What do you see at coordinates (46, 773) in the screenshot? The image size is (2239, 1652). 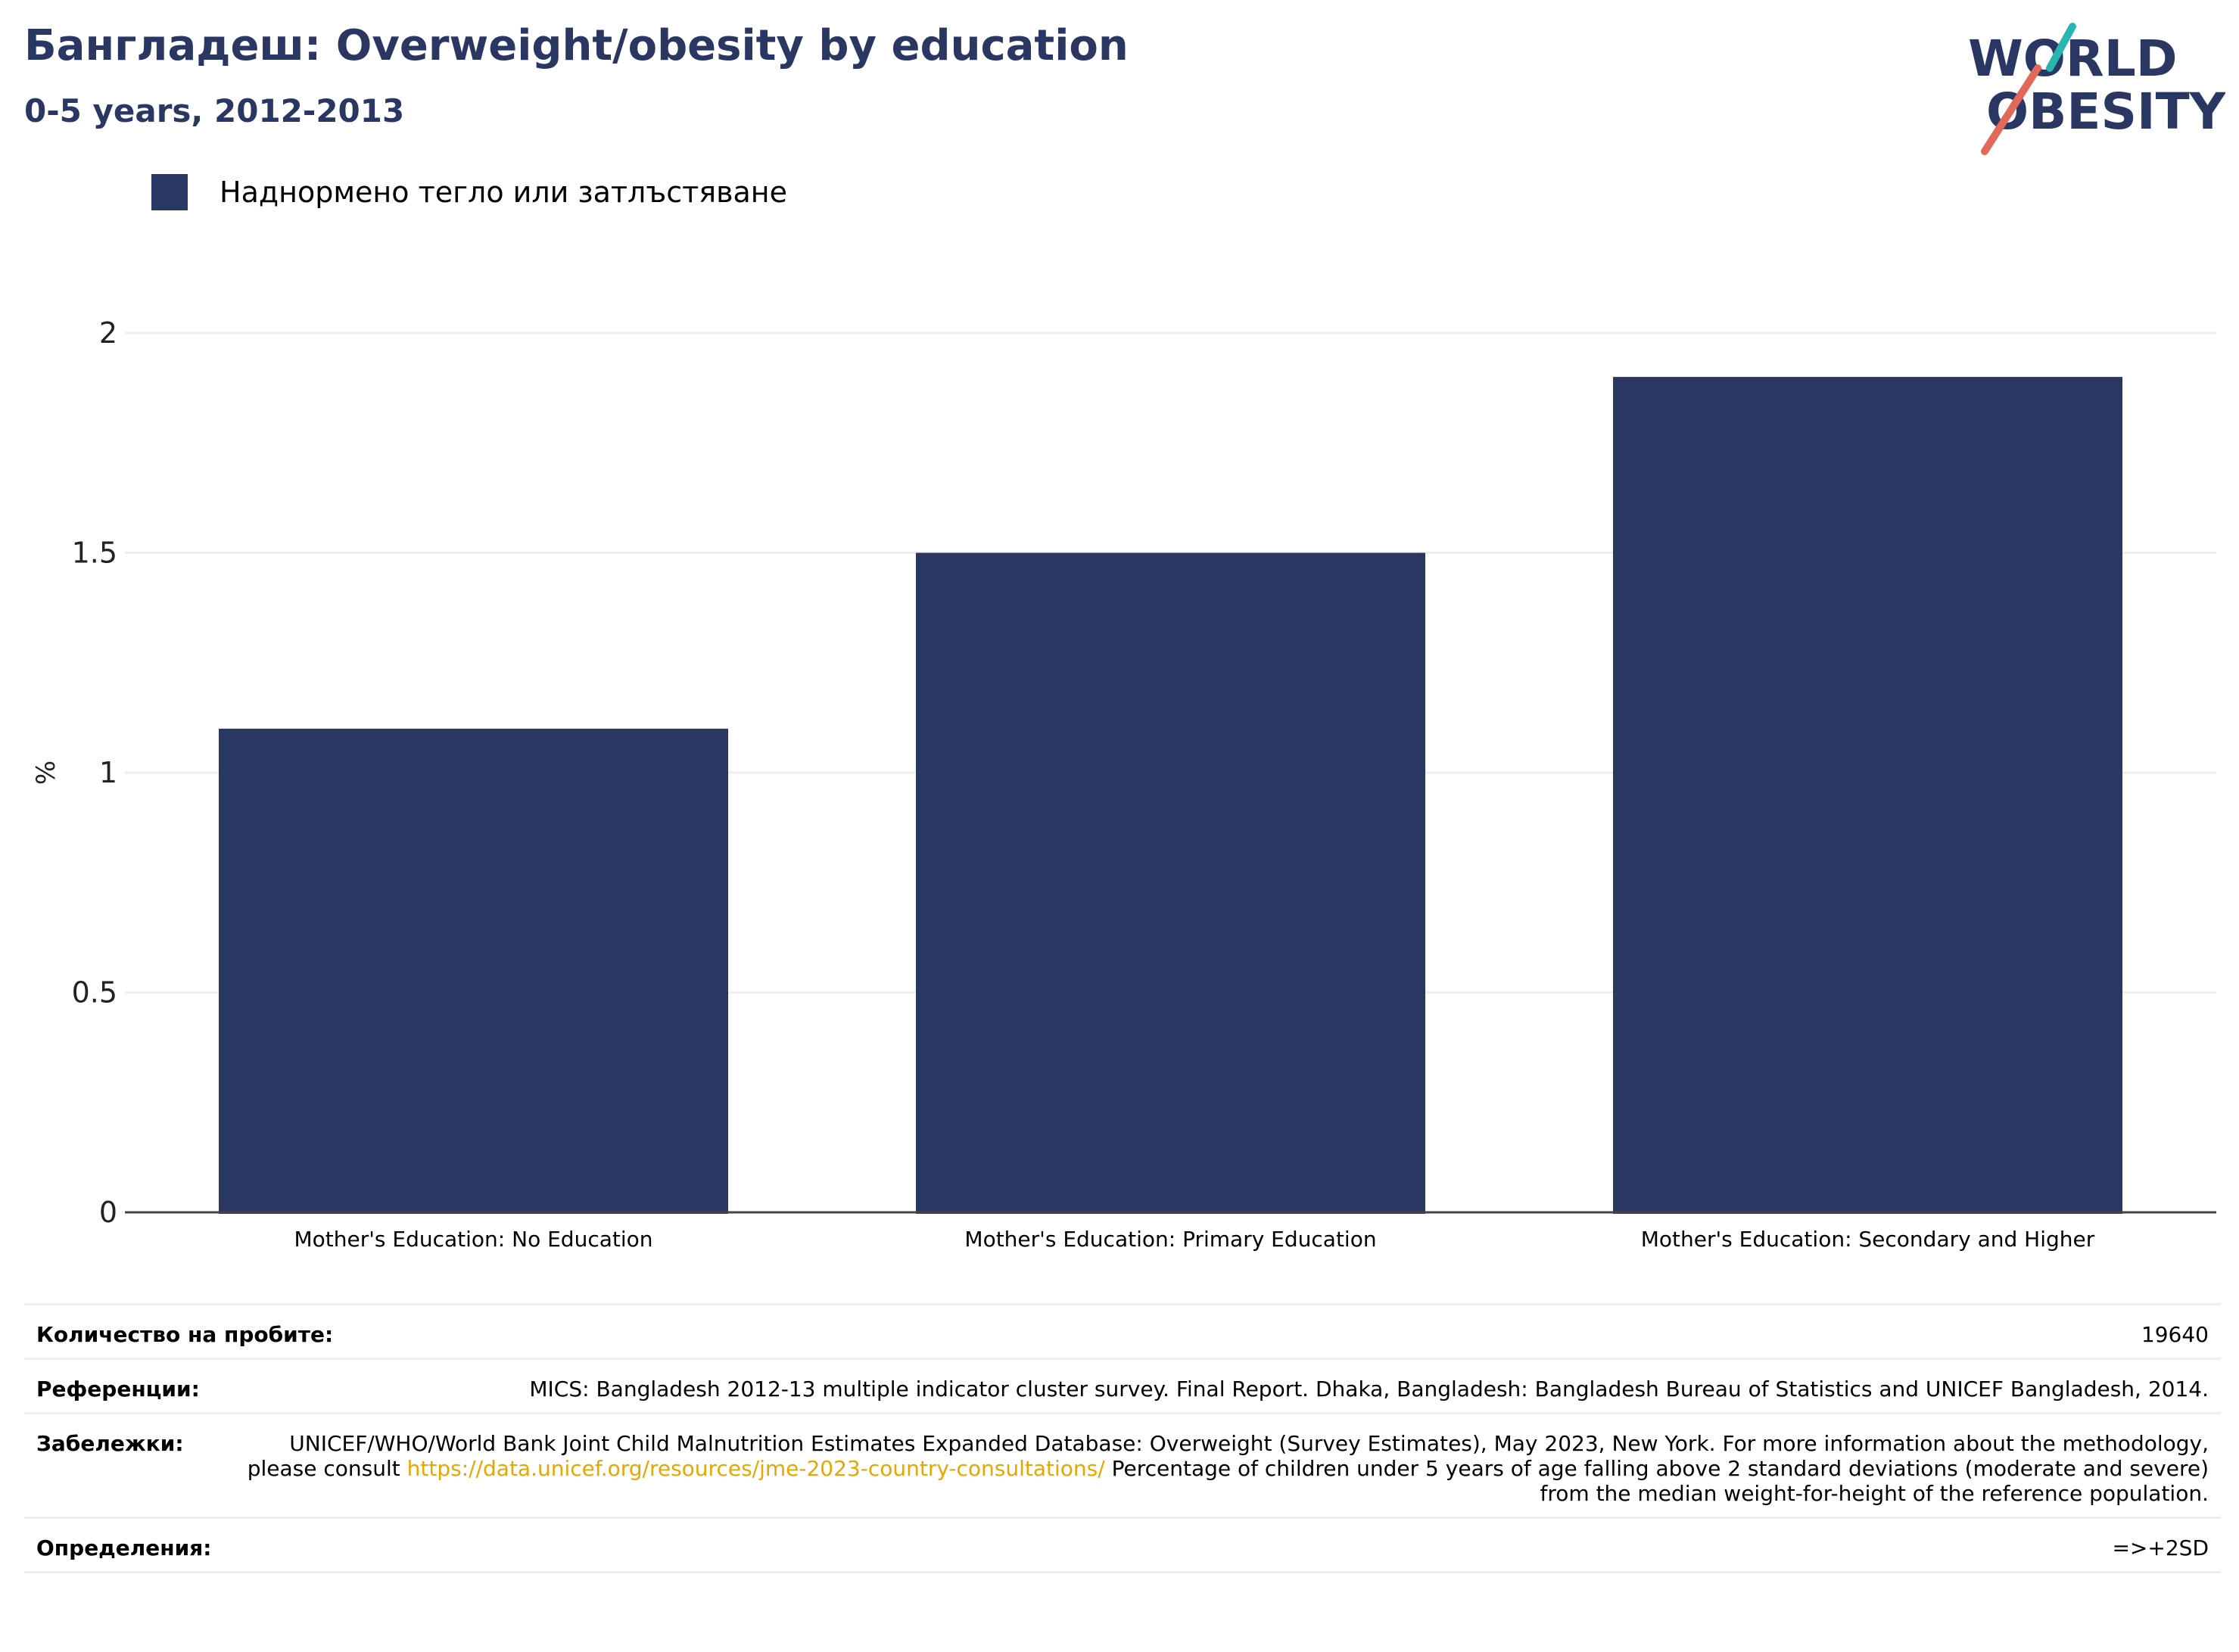 I see `y-axis-label: %` at bounding box center [46, 773].